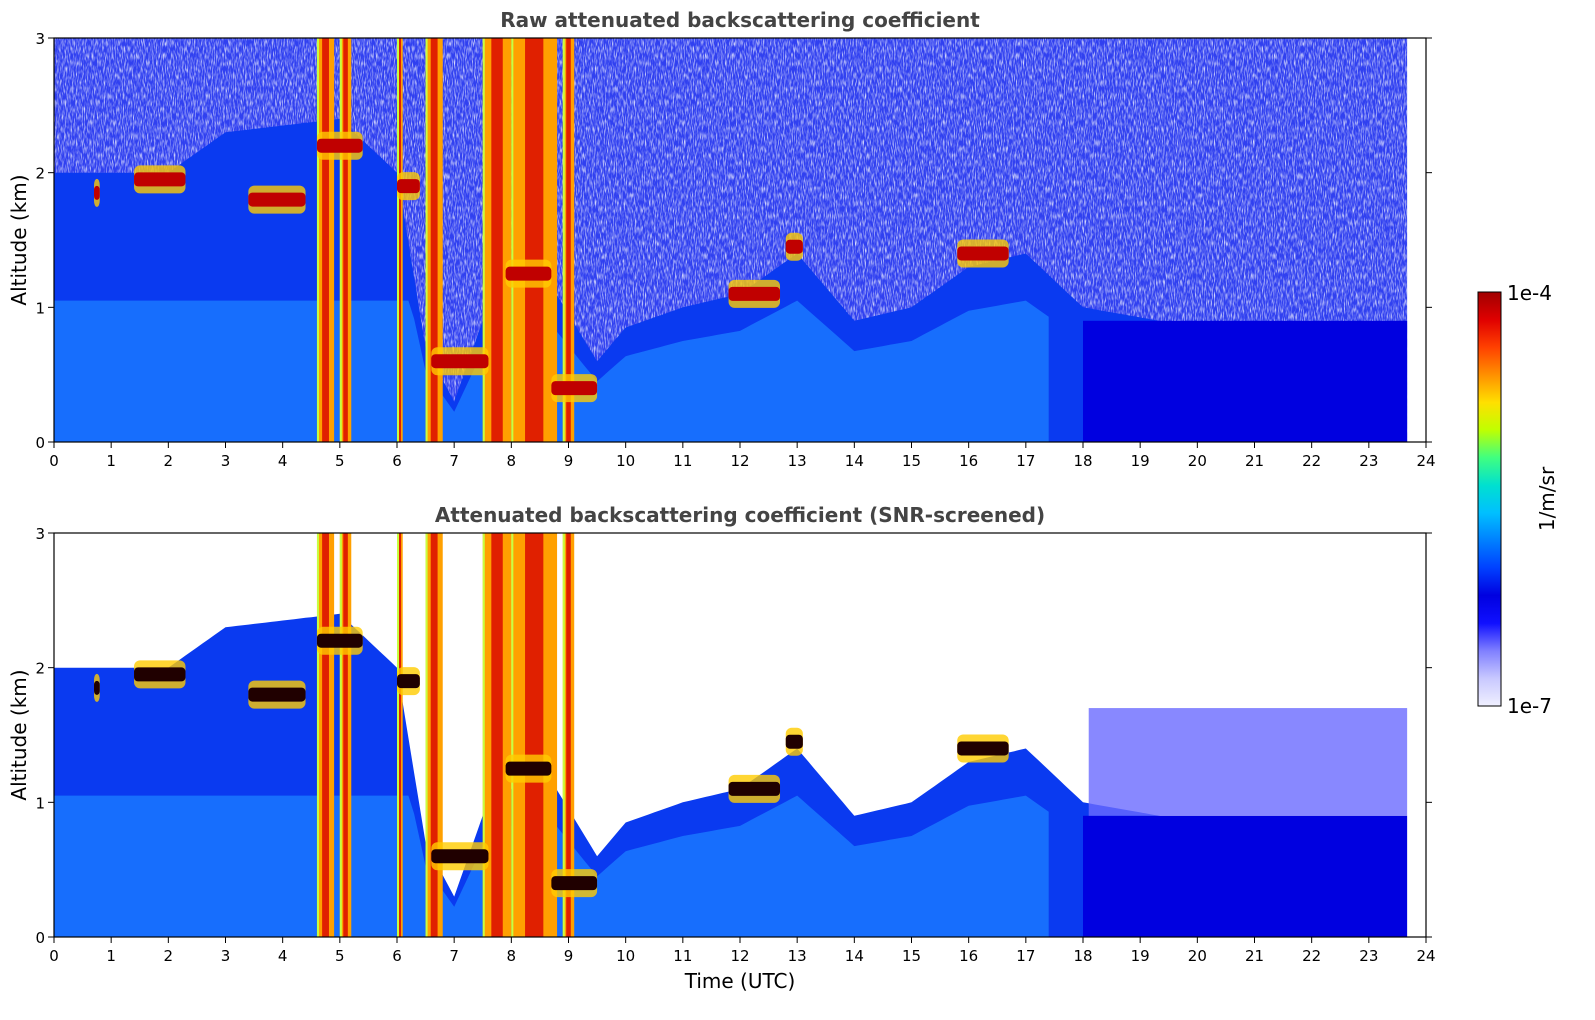 This screenshot has width=1595, height=1020. Describe the element at coordinates (1197, 461) in the screenshot. I see `x-tick-label: 20` at that location.